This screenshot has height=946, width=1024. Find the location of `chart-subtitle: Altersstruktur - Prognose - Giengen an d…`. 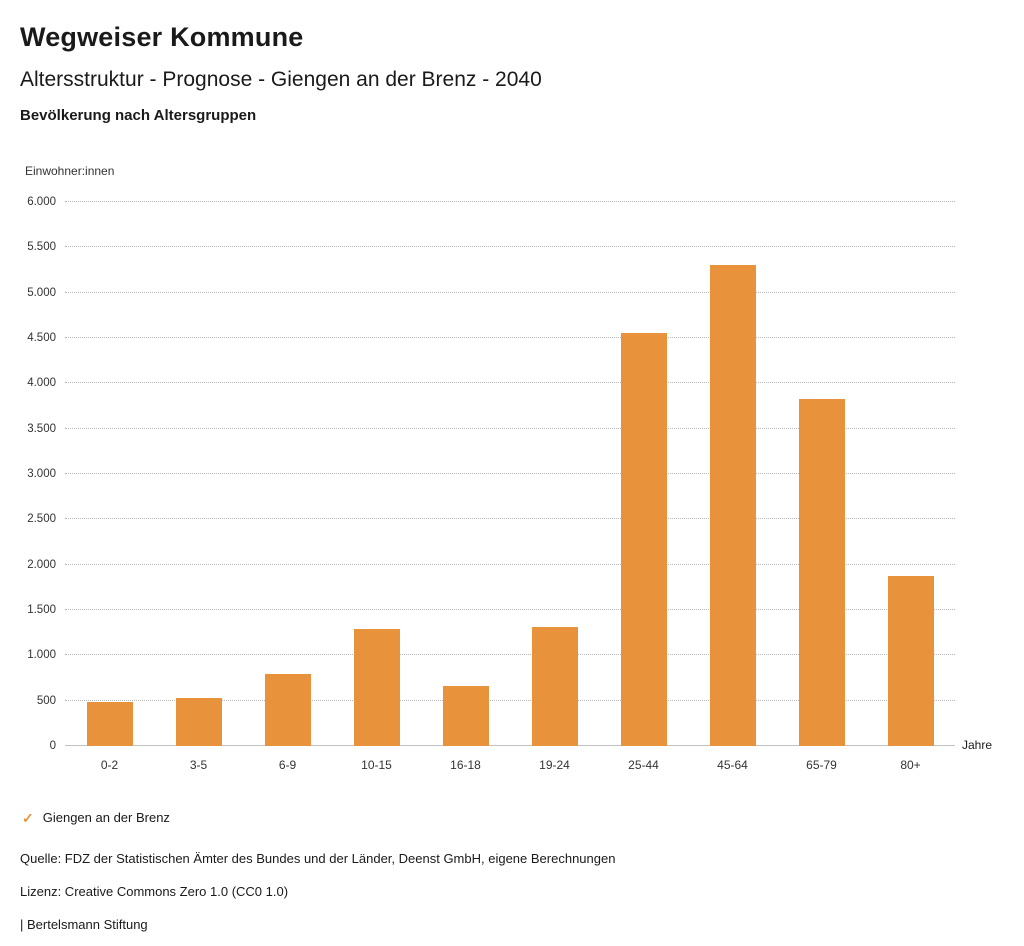

chart-subtitle: Altersstruktur - Prognose - Giengen an d… is located at coordinates (281, 79).